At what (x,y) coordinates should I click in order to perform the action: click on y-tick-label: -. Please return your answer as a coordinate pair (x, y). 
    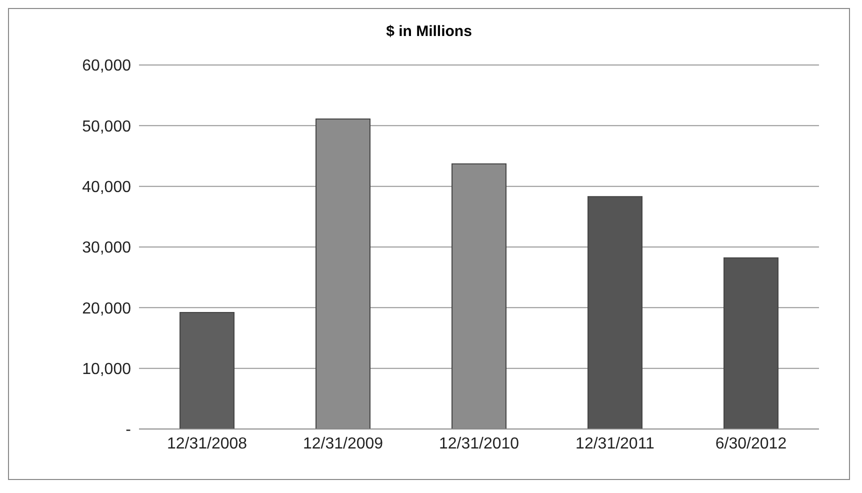
    Looking at the image, I should click on (128, 430).